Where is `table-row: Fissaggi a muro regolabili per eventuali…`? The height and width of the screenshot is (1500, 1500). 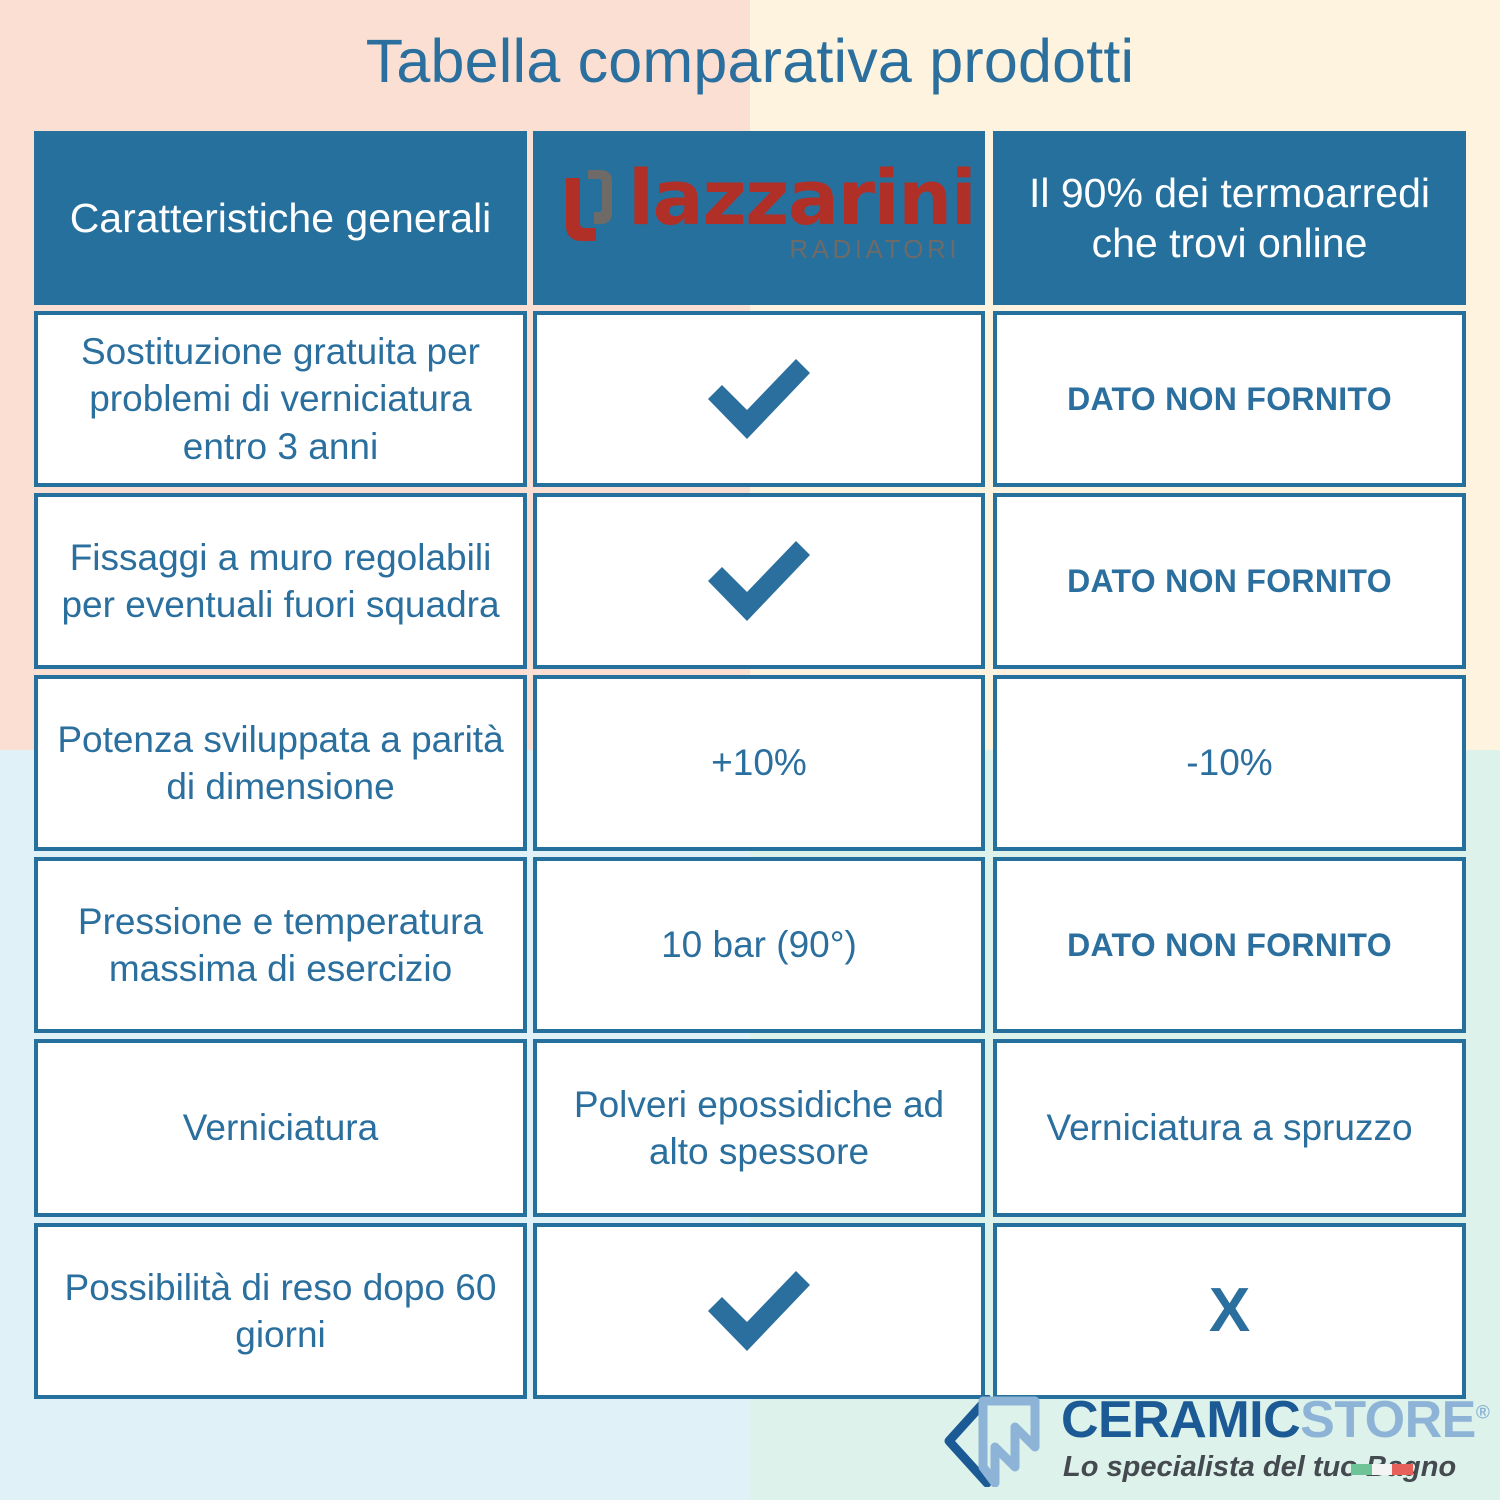
table-row: Fissaggi a muro regolabili per eventuali… is located at coordinates (750, 581).